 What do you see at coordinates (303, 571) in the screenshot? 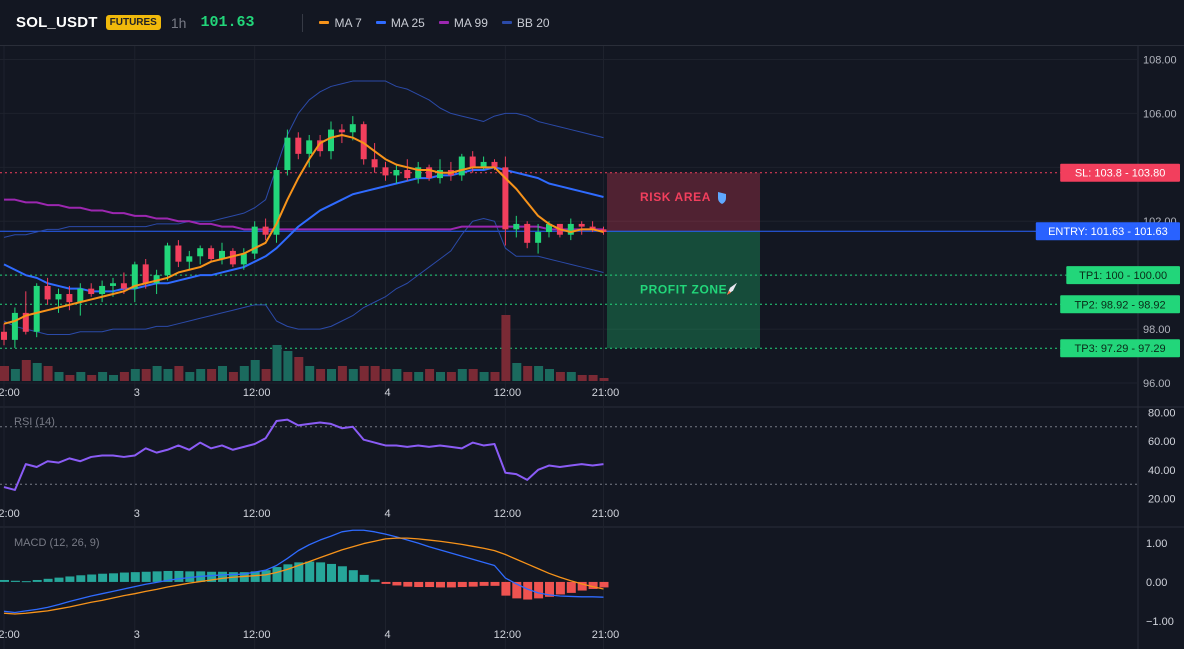
I see `macd-line` at bounding box center [303, 571].